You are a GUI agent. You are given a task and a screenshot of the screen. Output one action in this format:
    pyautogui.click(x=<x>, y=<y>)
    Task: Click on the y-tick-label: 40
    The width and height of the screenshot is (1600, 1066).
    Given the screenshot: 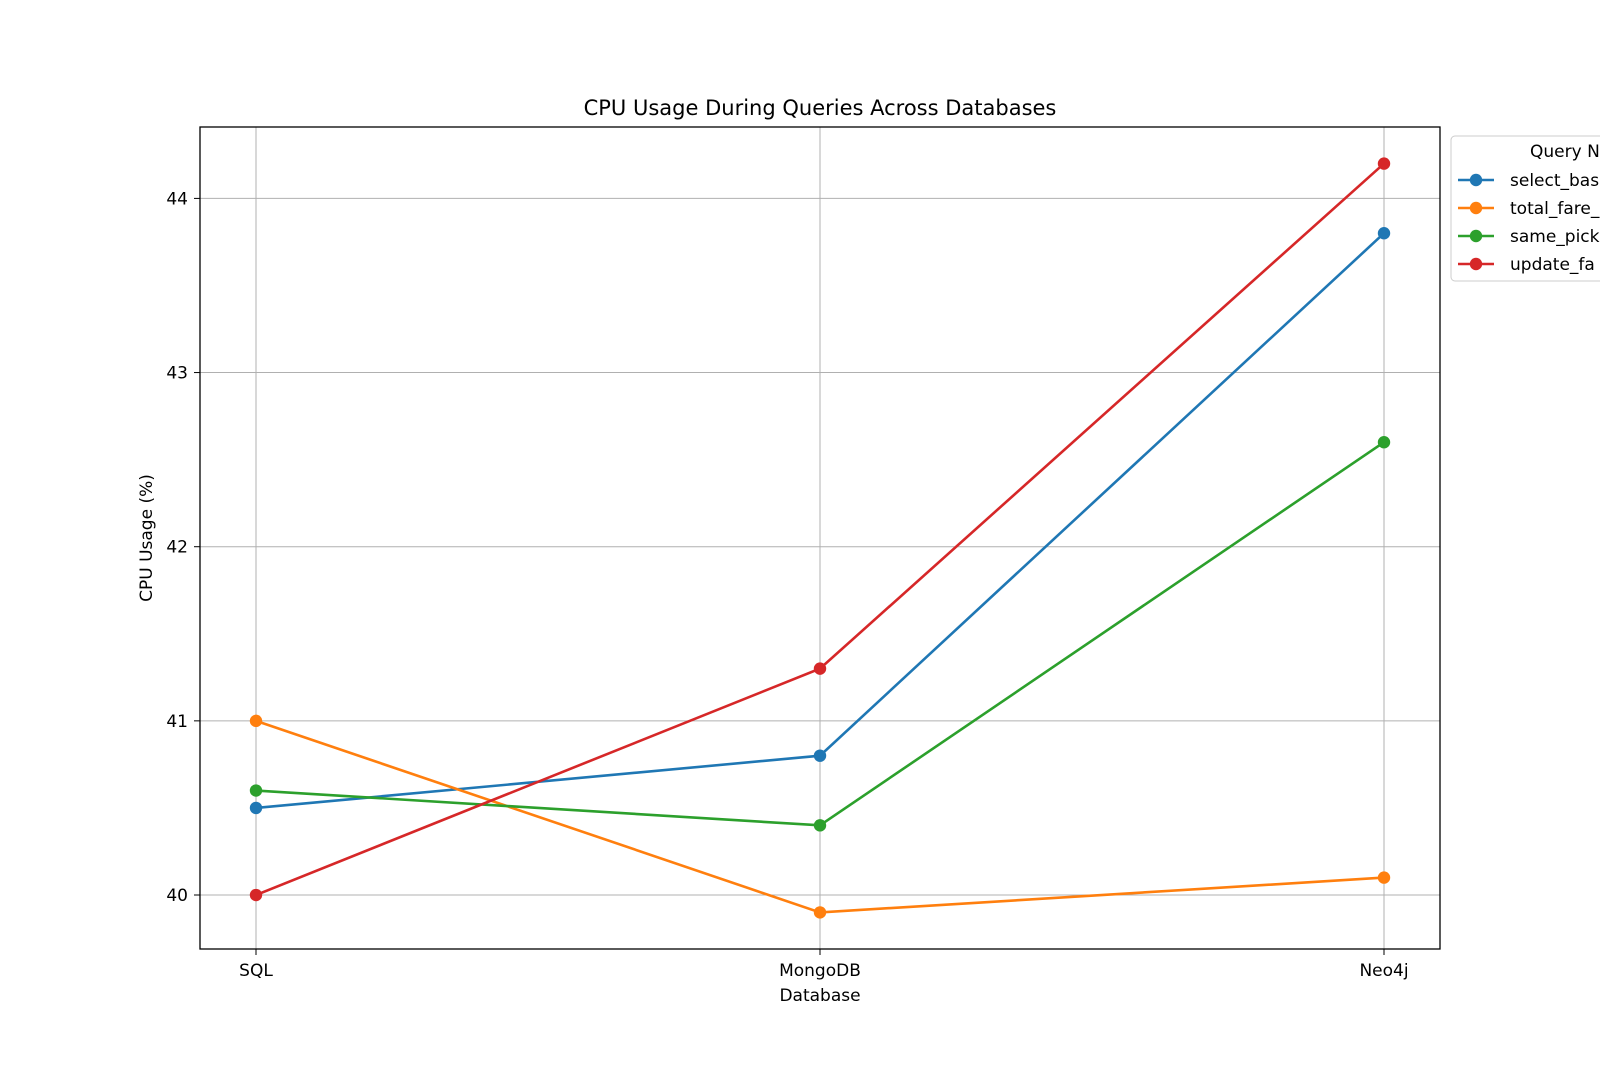 What is the action you would take?
    pyautogui.click(x=177, y=896)
    